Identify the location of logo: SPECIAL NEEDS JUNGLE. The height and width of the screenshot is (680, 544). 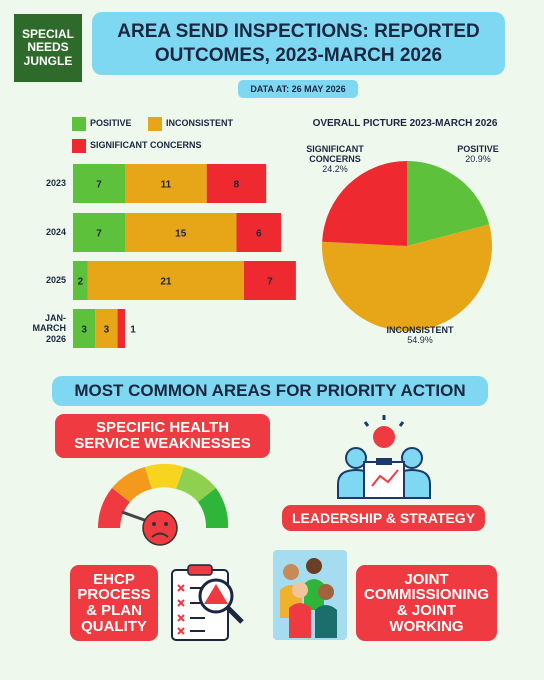
(48, 48).